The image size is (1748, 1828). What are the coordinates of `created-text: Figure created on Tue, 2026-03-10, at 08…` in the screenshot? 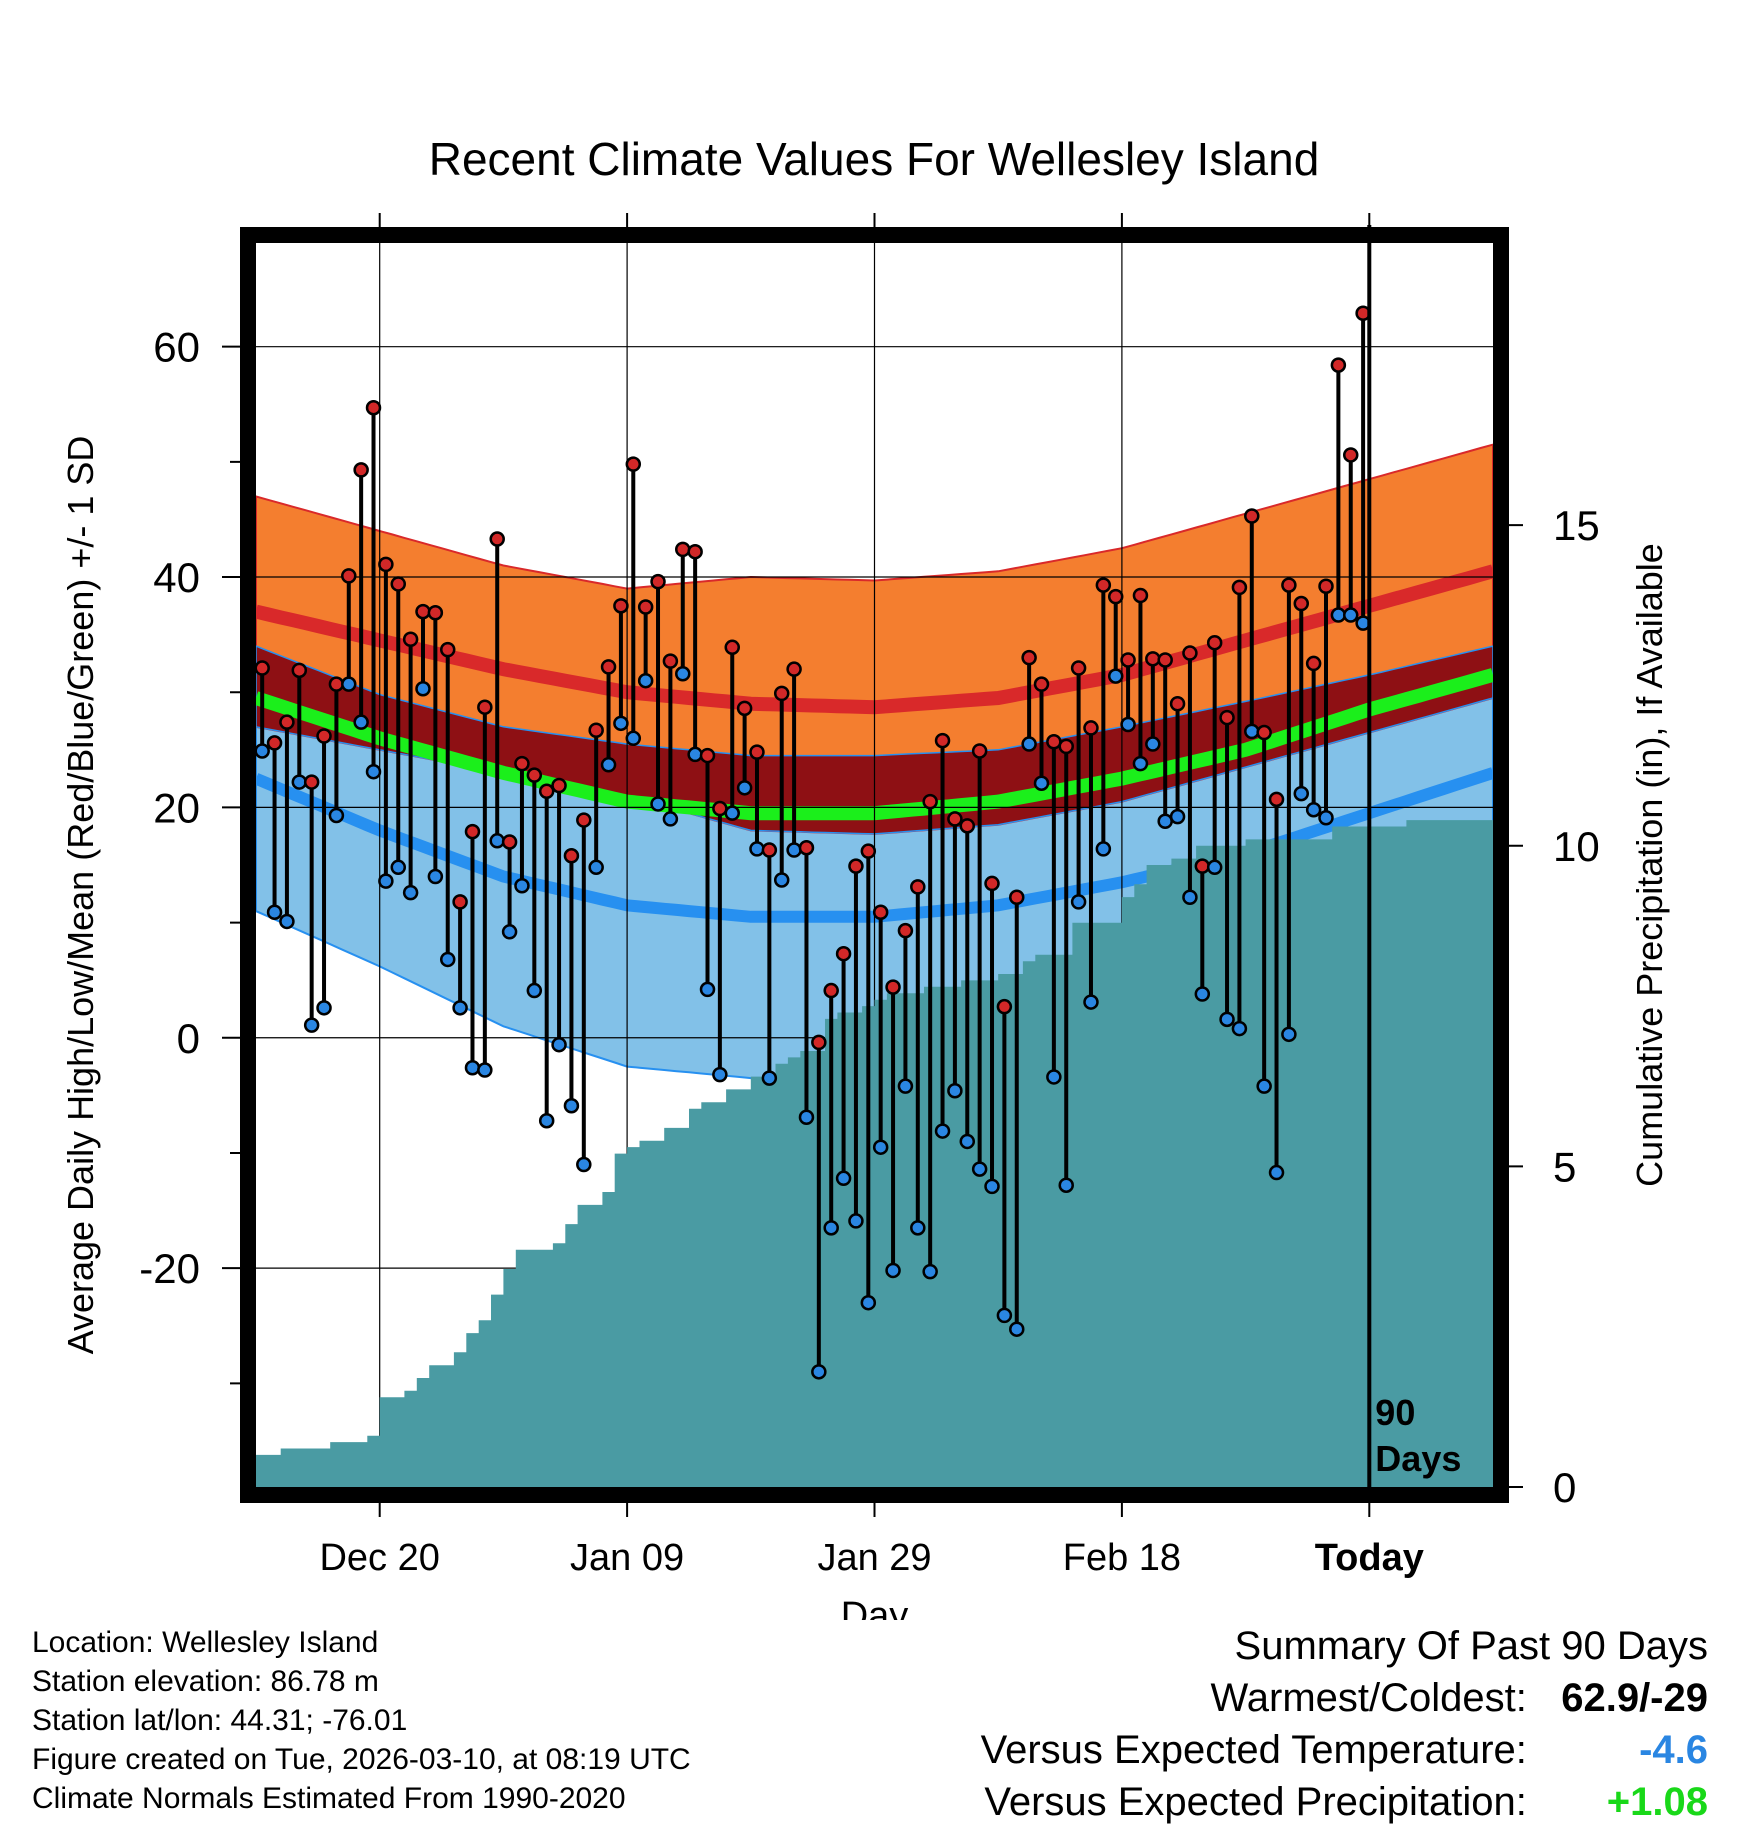 It's located at (361, 1759).